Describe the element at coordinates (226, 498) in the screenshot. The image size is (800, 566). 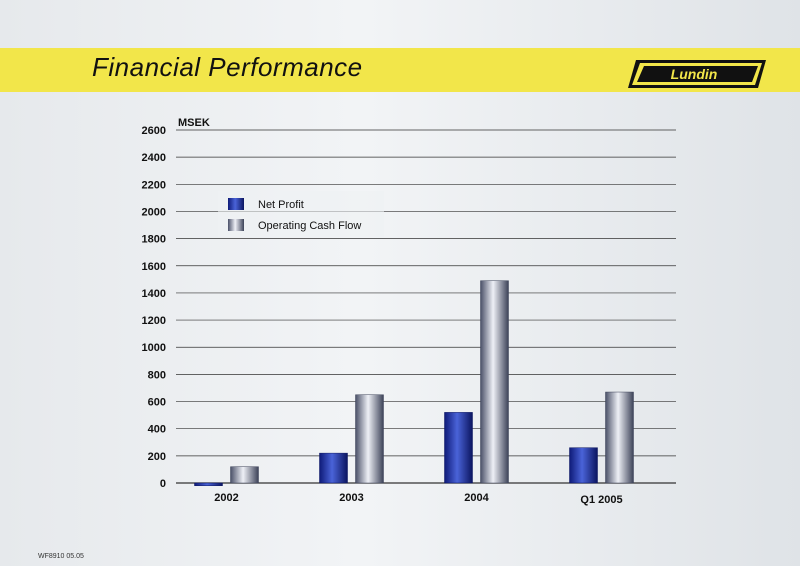
I see `x-category-label: 2002` at that location.